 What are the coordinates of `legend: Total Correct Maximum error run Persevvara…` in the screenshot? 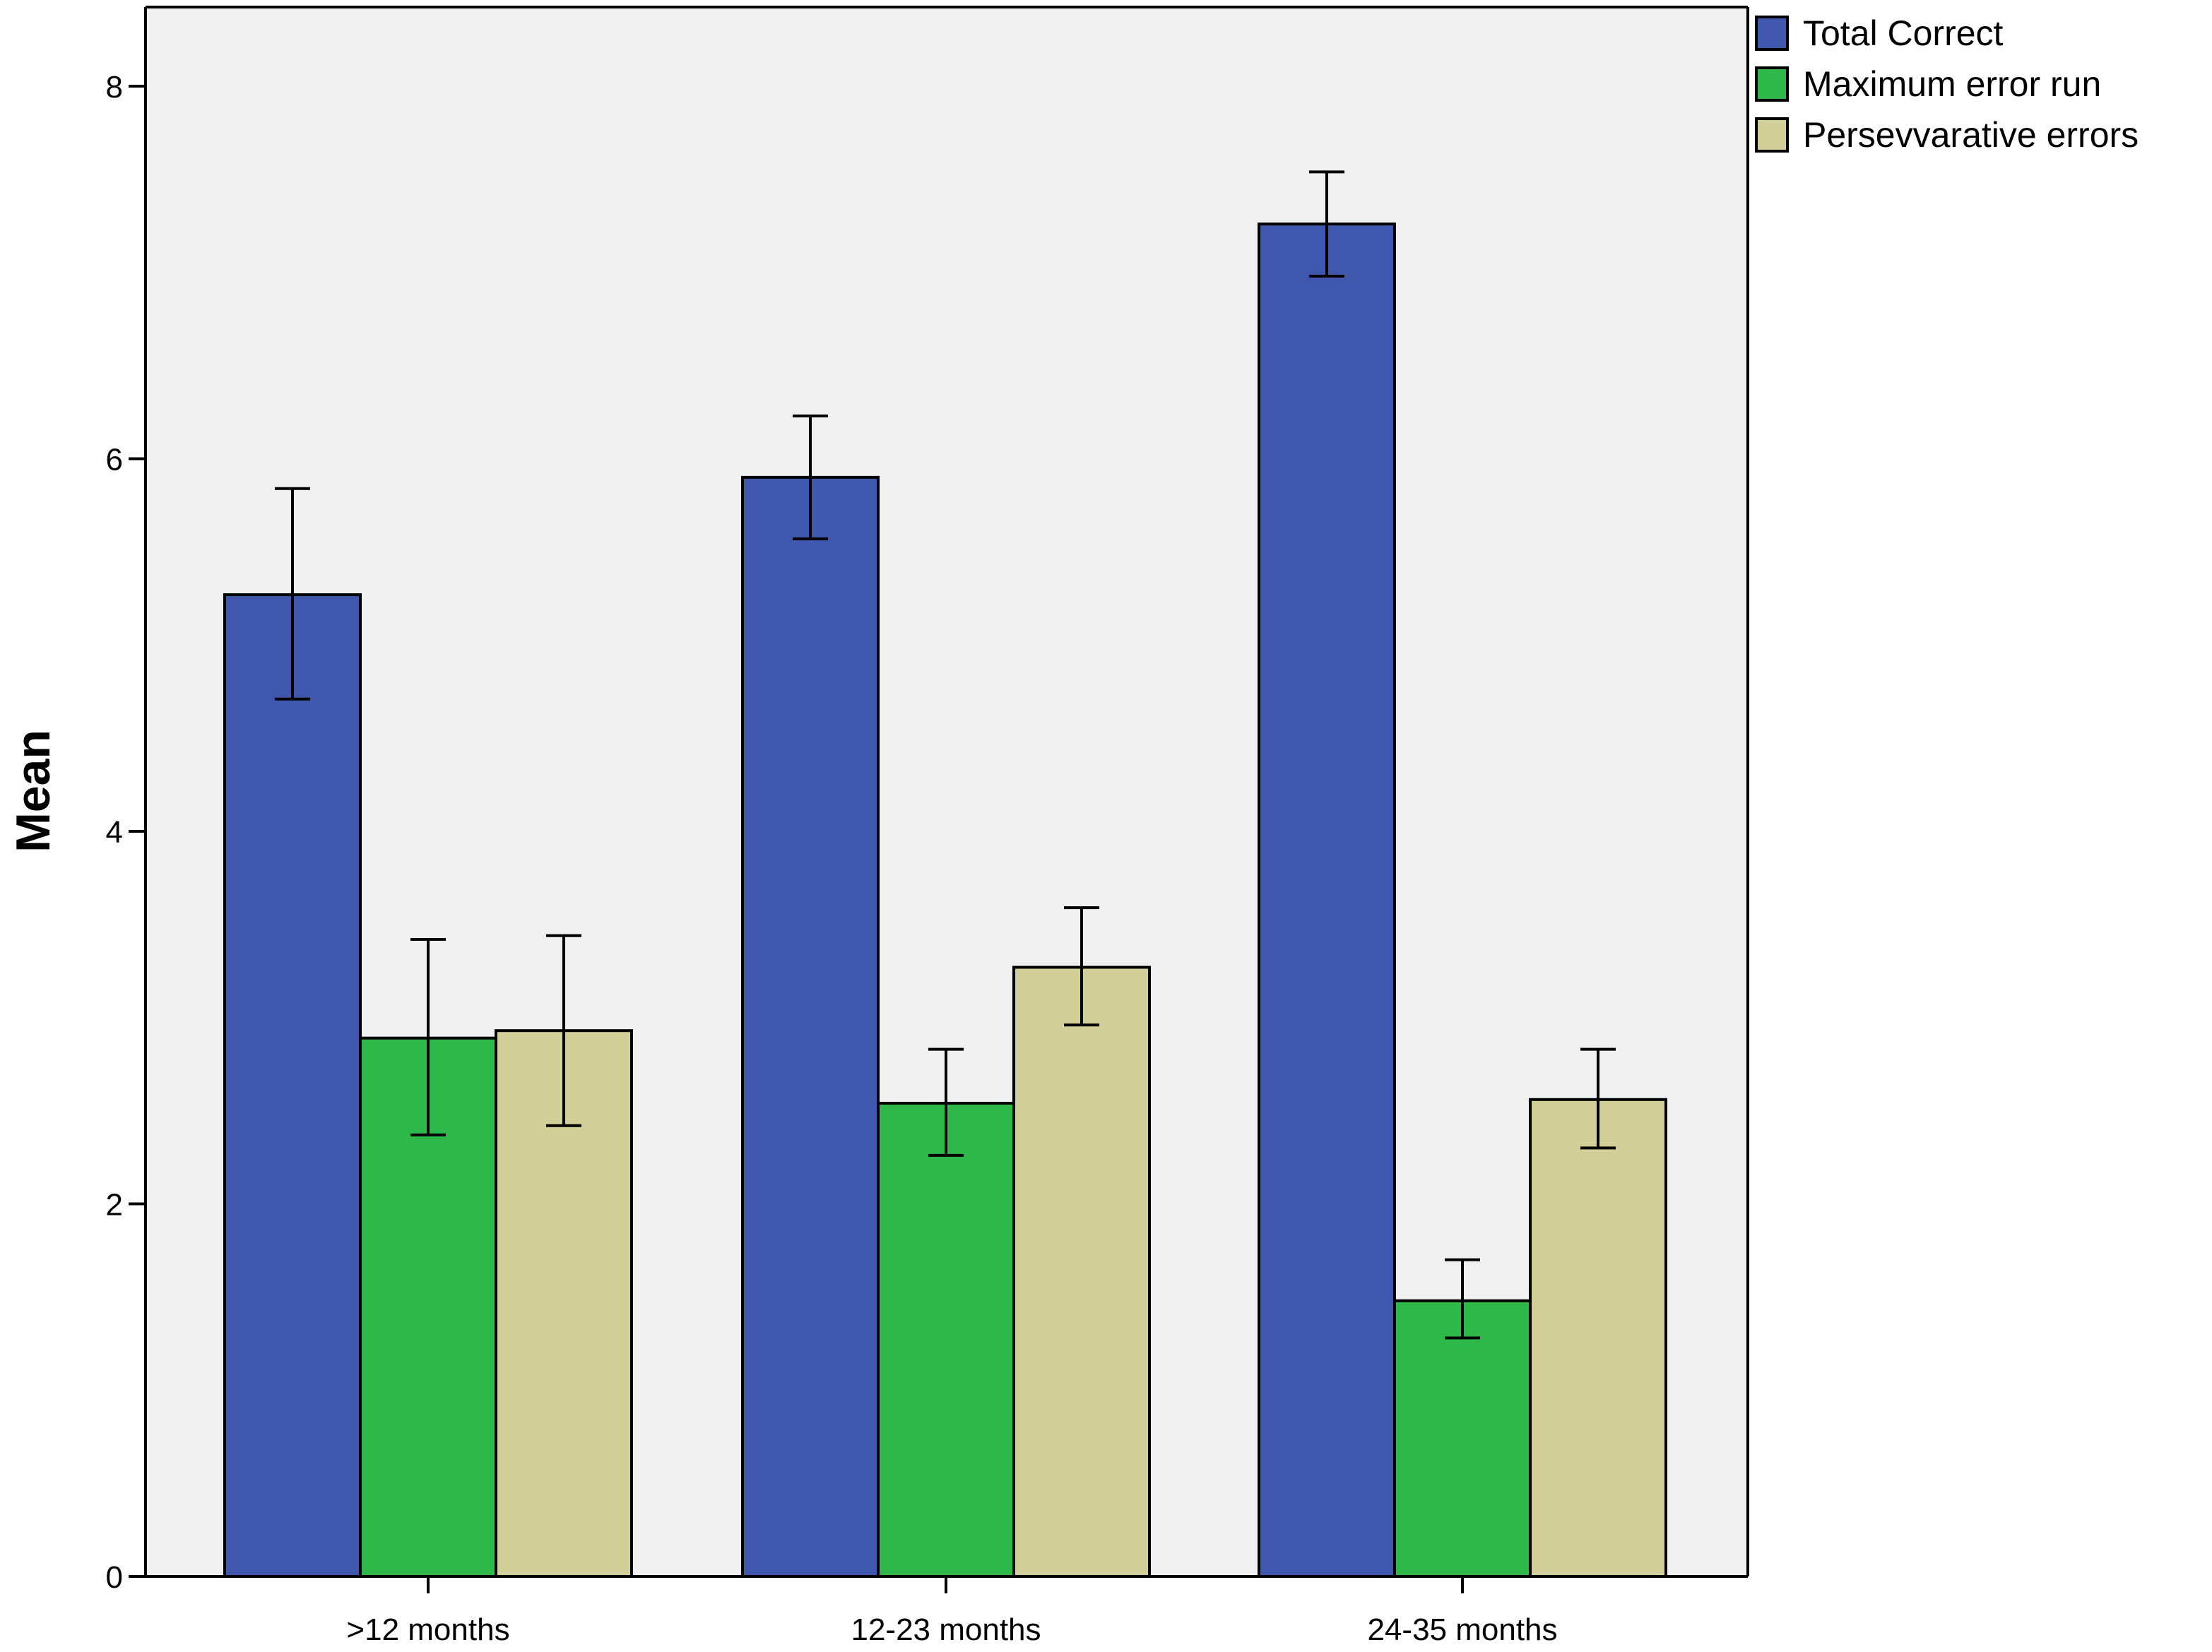 It's located at (1947, 84).